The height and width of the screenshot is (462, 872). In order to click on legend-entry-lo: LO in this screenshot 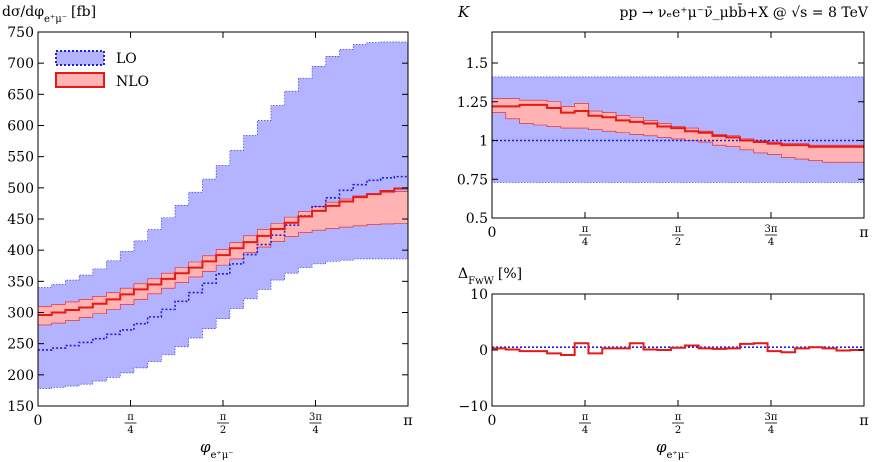, I will do `click(96, 58)`.